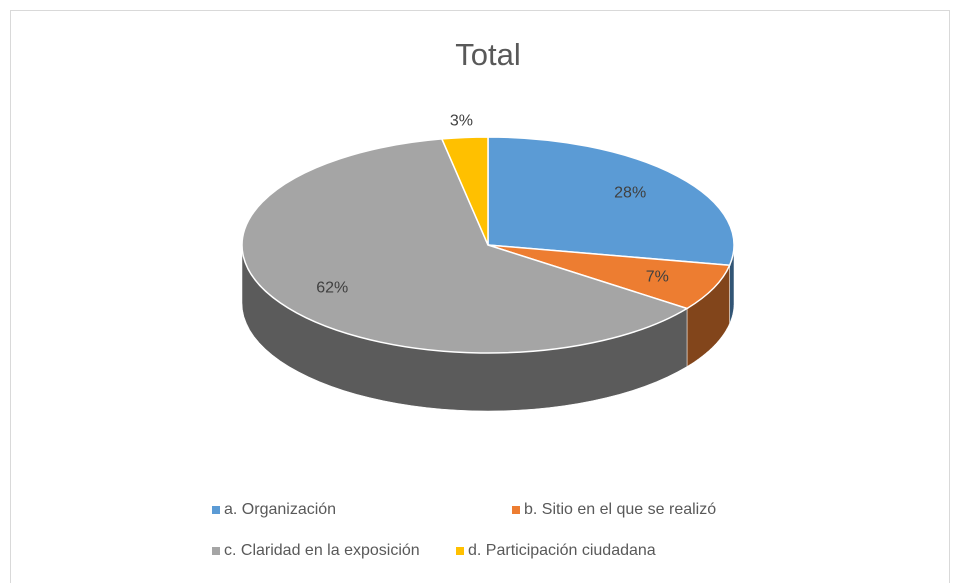  I want to click on data-label: 62%, so click(332, 288).